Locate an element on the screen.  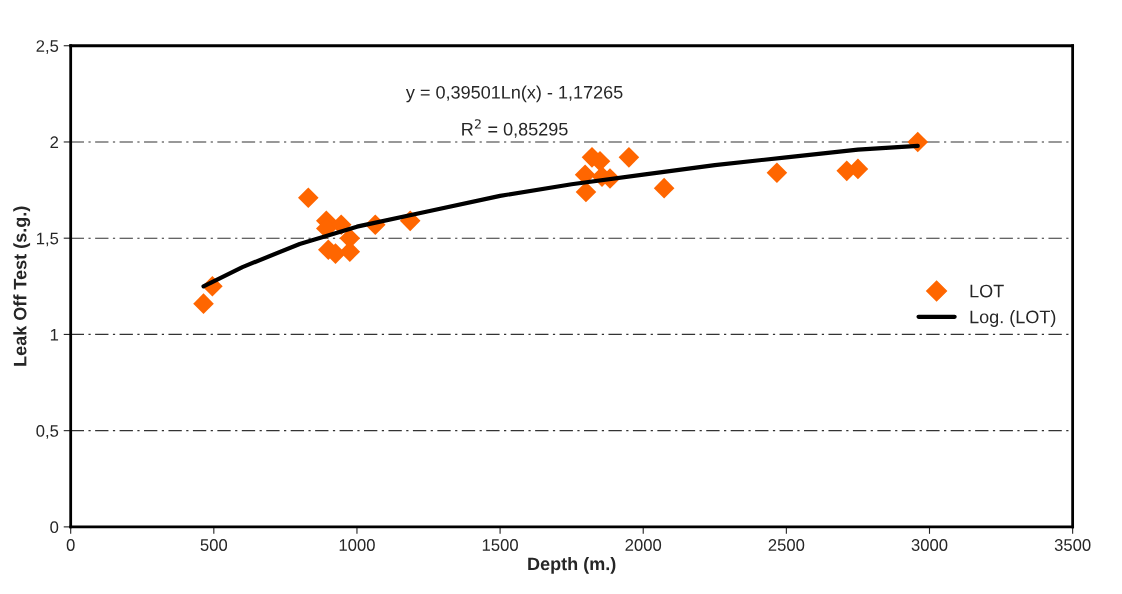
legend-label: LOT is located at coordinates (987, 291).